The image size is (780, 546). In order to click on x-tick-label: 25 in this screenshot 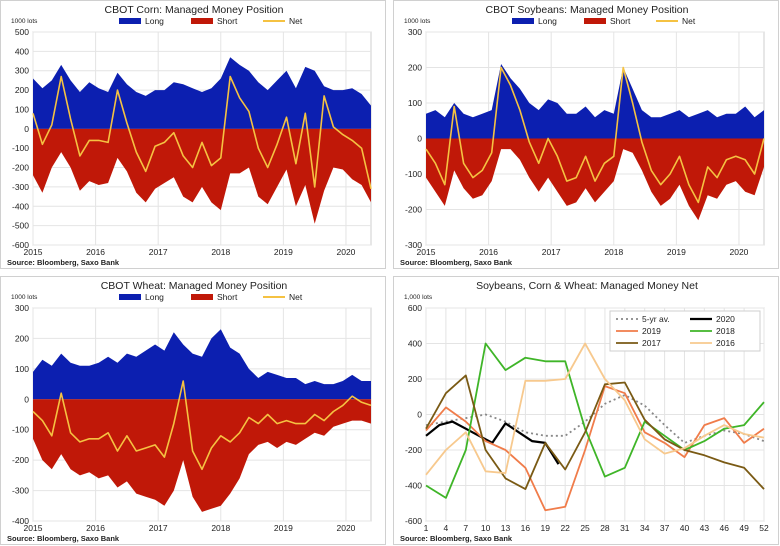, I will do `click(585, 528)`.